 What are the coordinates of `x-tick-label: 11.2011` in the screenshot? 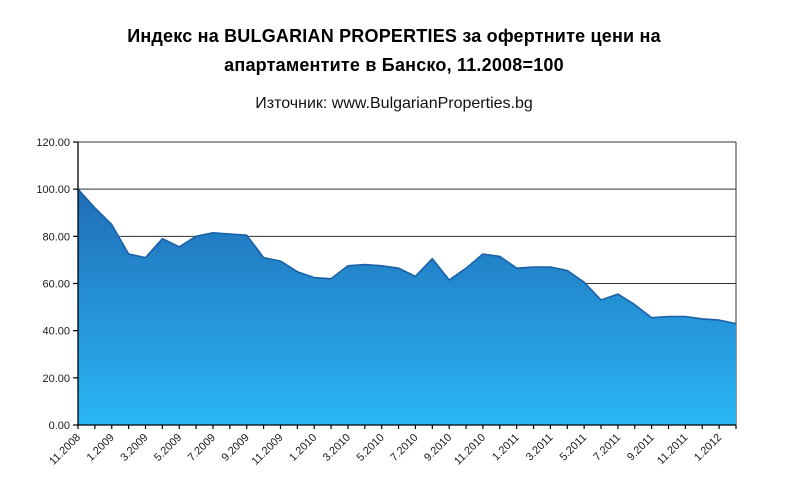 It's located at (672, 449).